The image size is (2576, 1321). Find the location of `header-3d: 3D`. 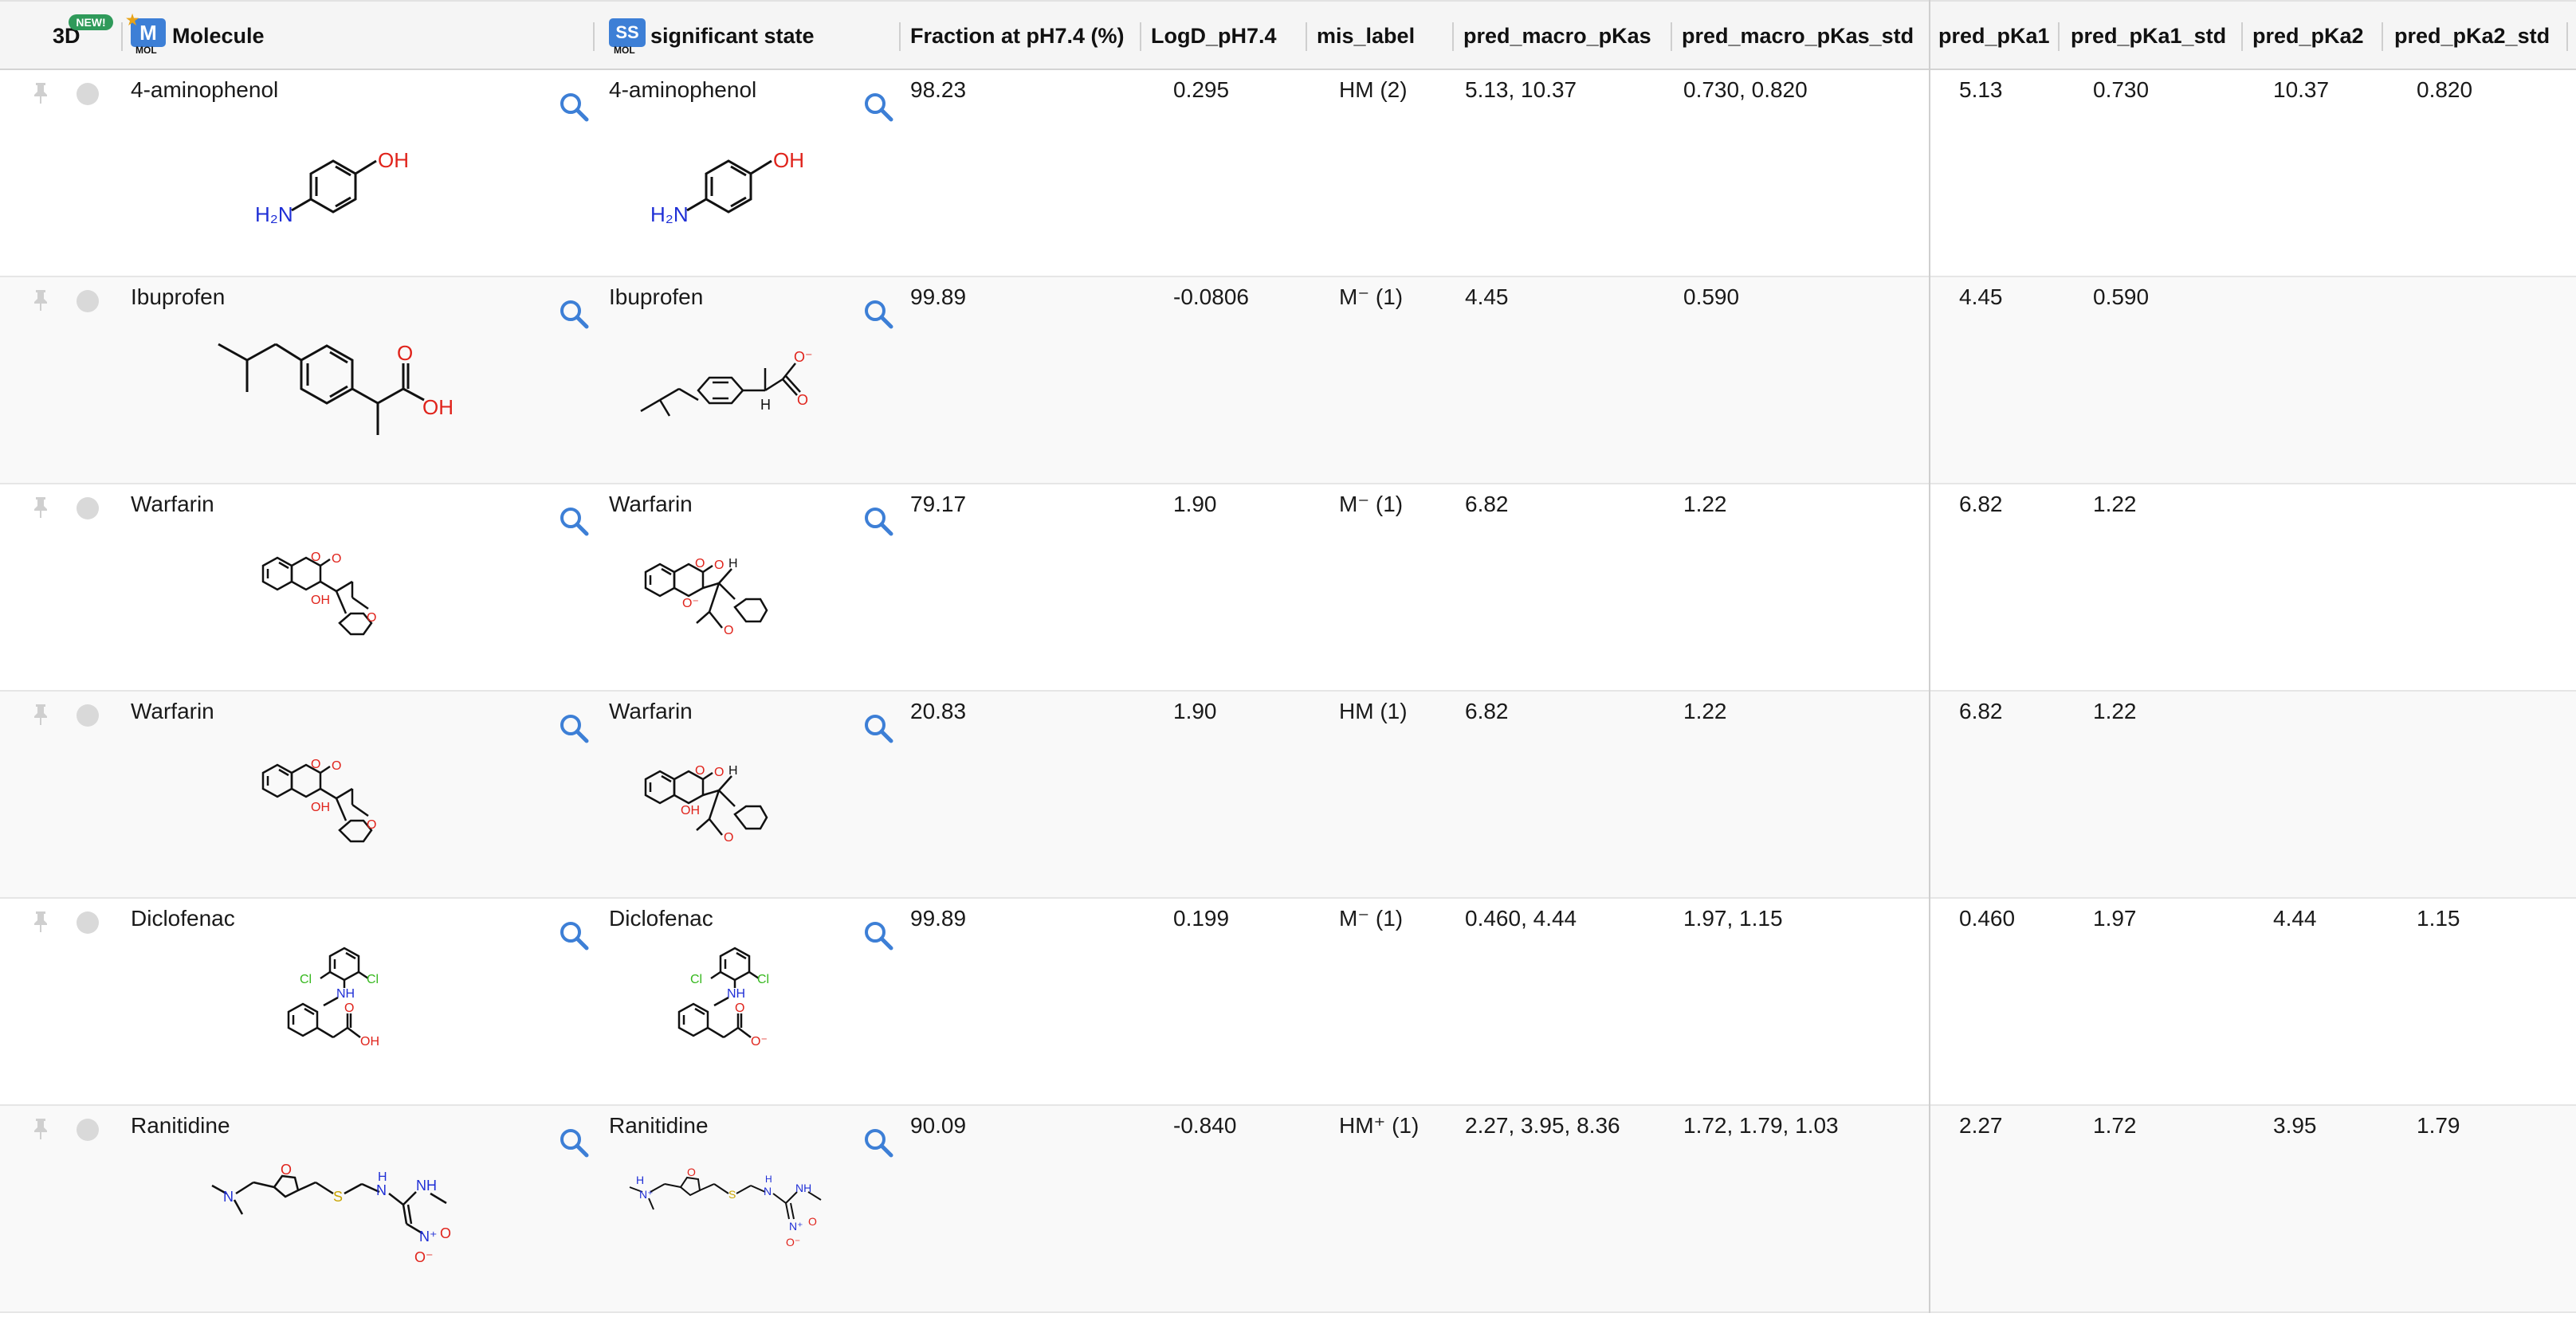

header-3d: 3D is located at coordinates (66, 36).